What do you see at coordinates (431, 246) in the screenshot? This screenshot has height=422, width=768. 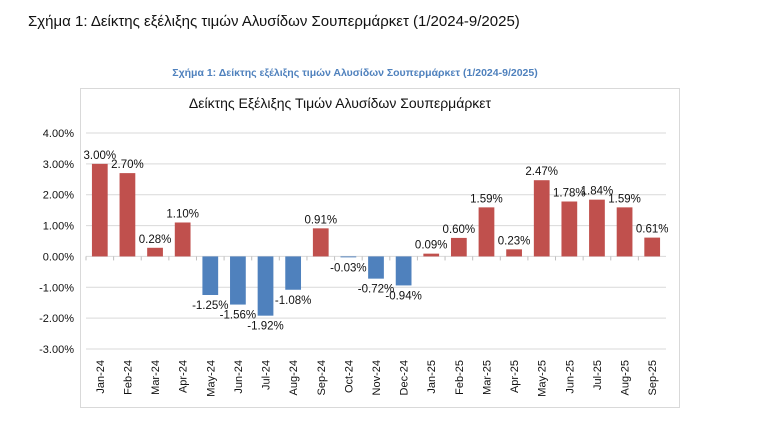 I see `data-label: 0.09%` at bounding box center [431, 246].